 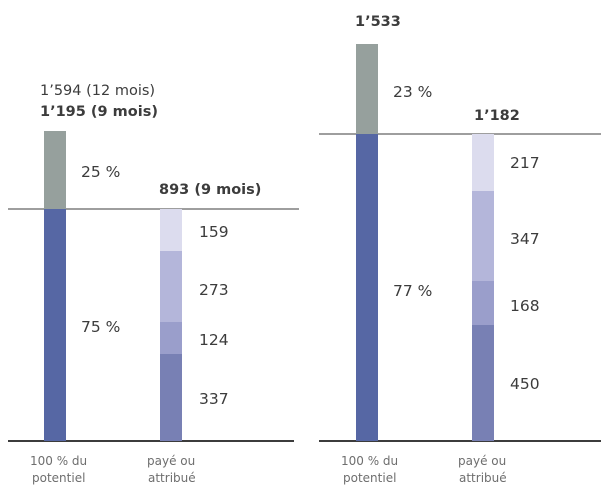 What do you see at coordinates (97, 91) in the screenshot?
I see `left-top-label-12-mois: 1’594 (12 mois)` at bounding box center [97, 91].